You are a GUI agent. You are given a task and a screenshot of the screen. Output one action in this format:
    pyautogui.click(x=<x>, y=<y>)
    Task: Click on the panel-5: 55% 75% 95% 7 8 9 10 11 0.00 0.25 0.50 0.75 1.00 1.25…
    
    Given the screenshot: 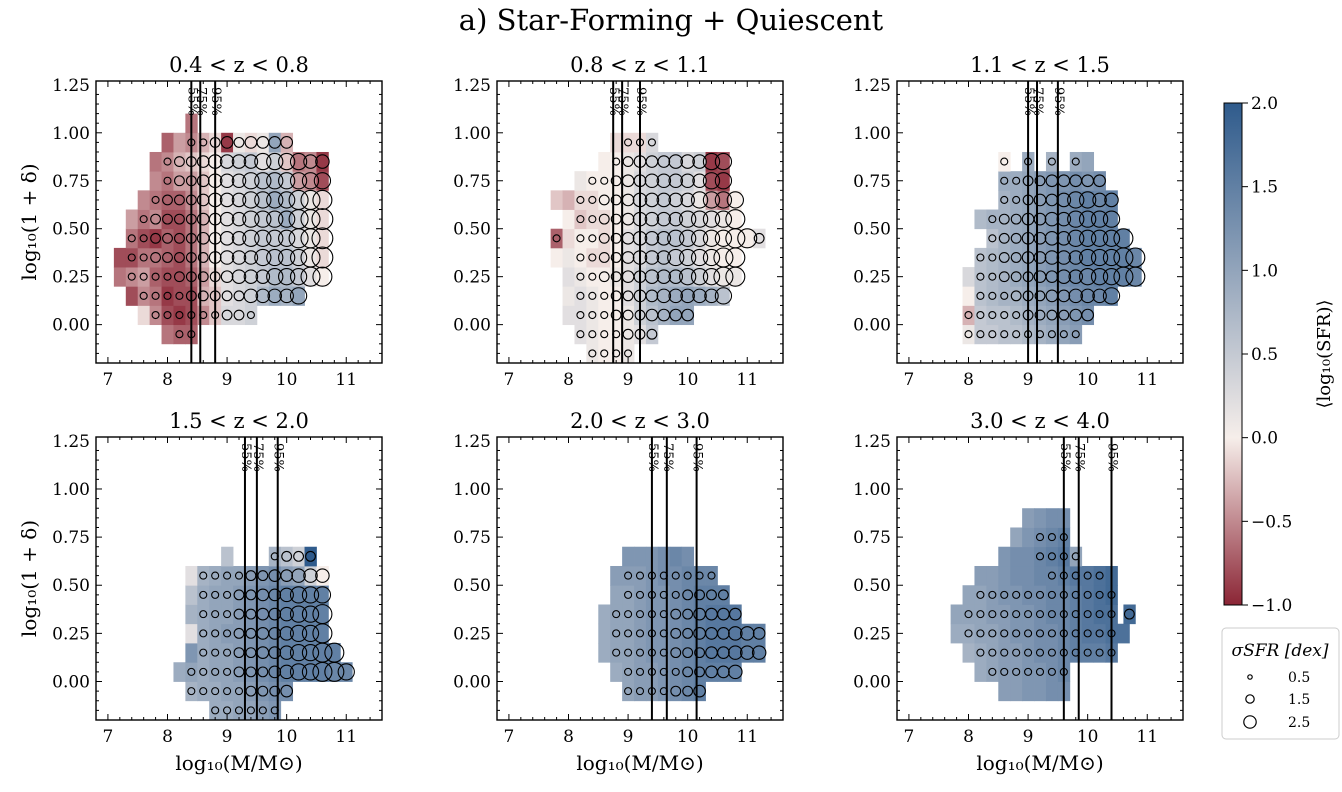 What is the action you would take?
    pyautogui.click(x=618, y=592)
    